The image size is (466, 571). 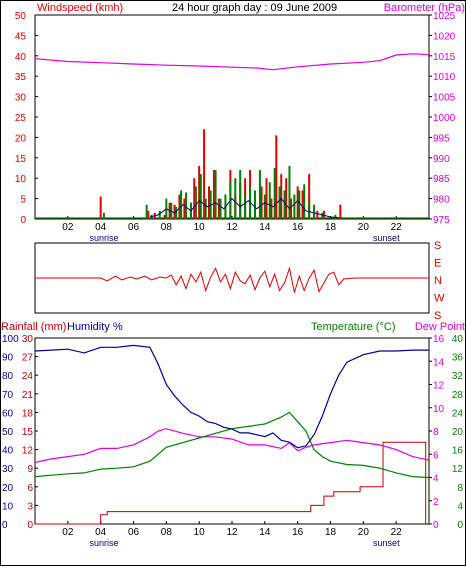 I want to click on wind-x-tick-label: 16, so click(x=298, y=227).